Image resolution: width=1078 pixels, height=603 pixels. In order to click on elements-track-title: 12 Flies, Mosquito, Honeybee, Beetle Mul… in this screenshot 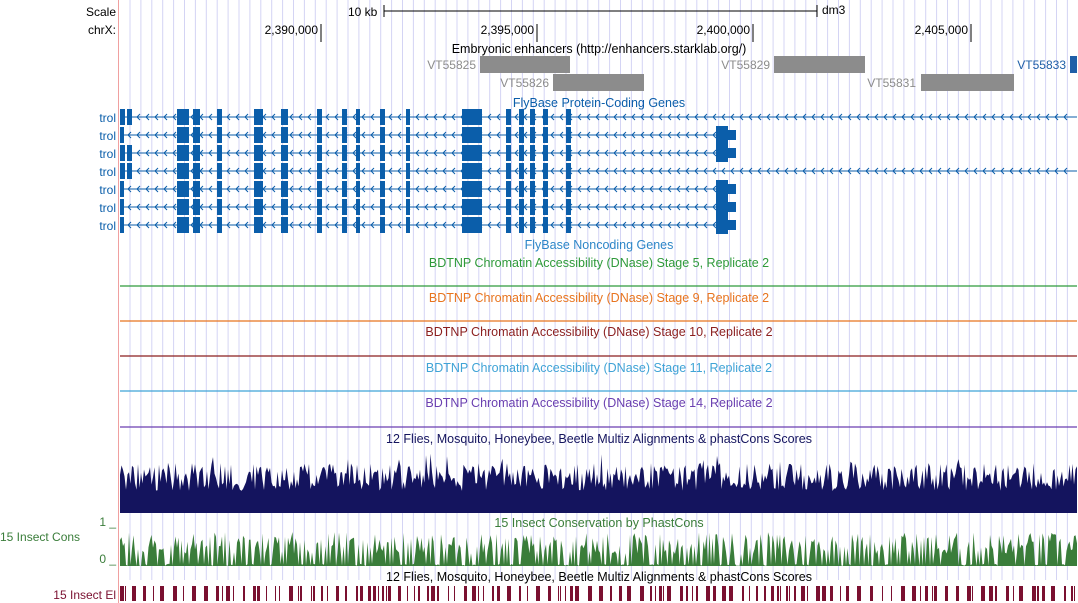, I will do `click(599, 577)`.